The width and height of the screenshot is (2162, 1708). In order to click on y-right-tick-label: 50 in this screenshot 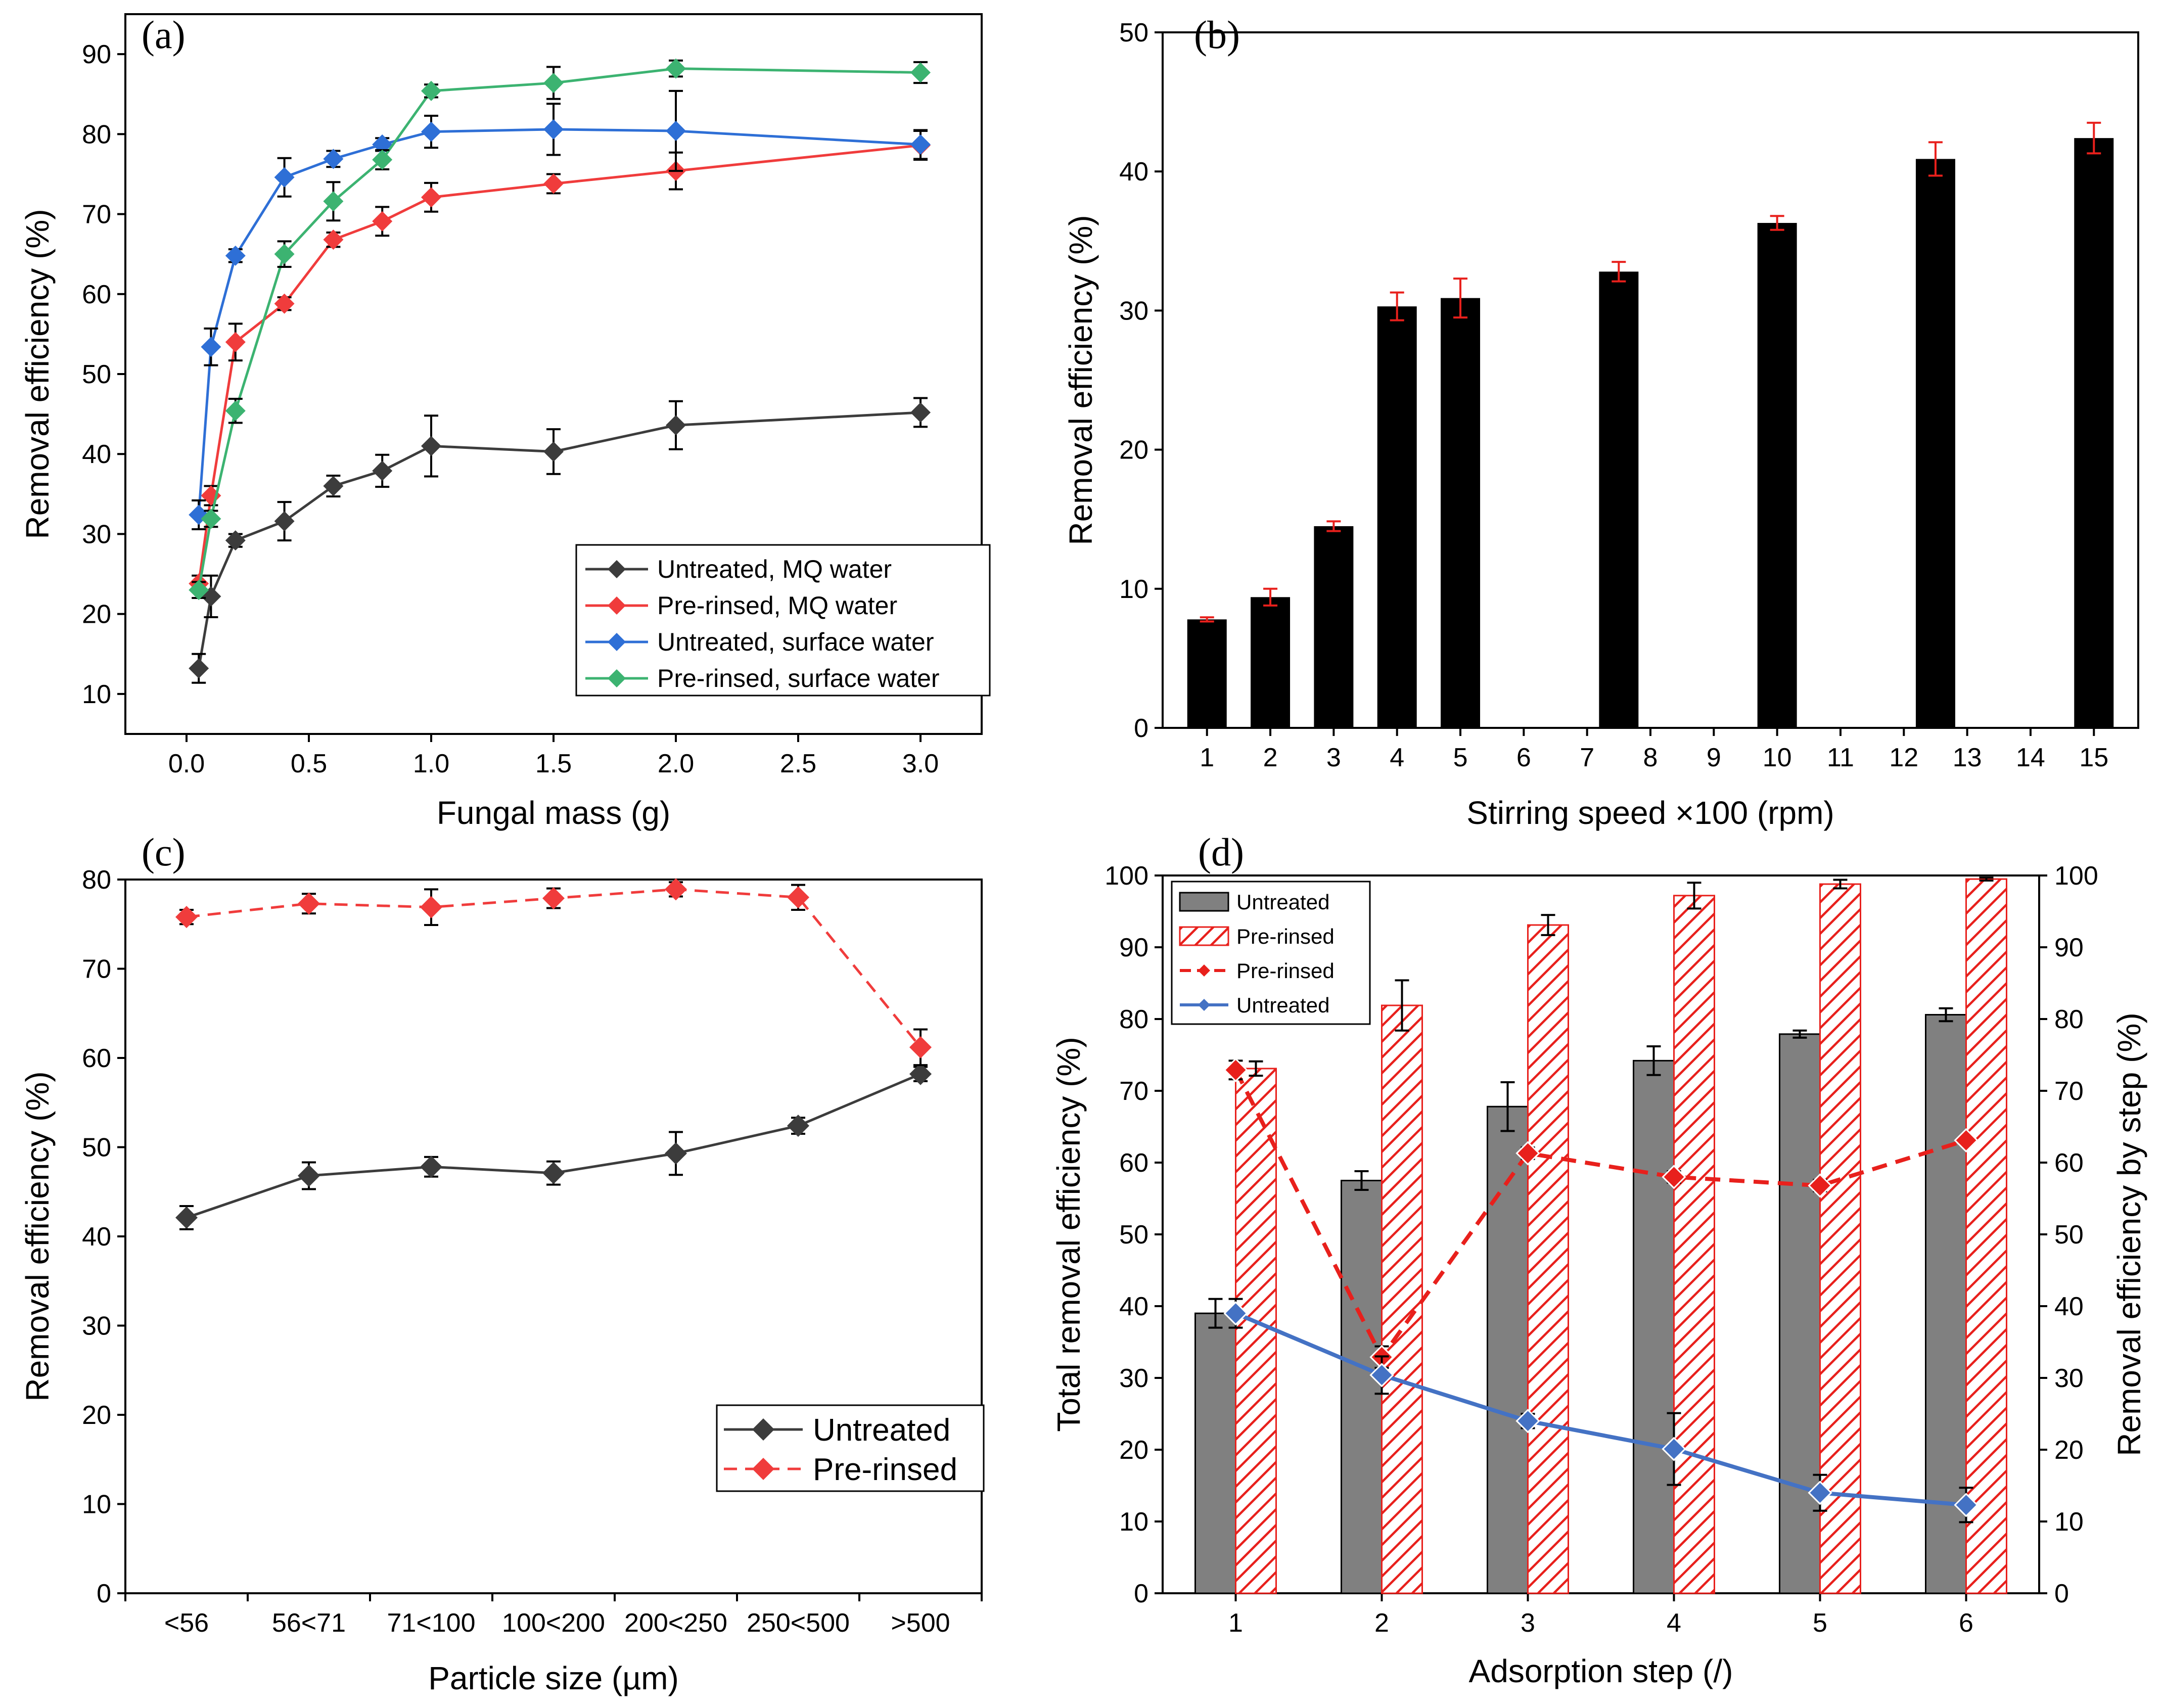, I will do `click(2069, 1235)`.